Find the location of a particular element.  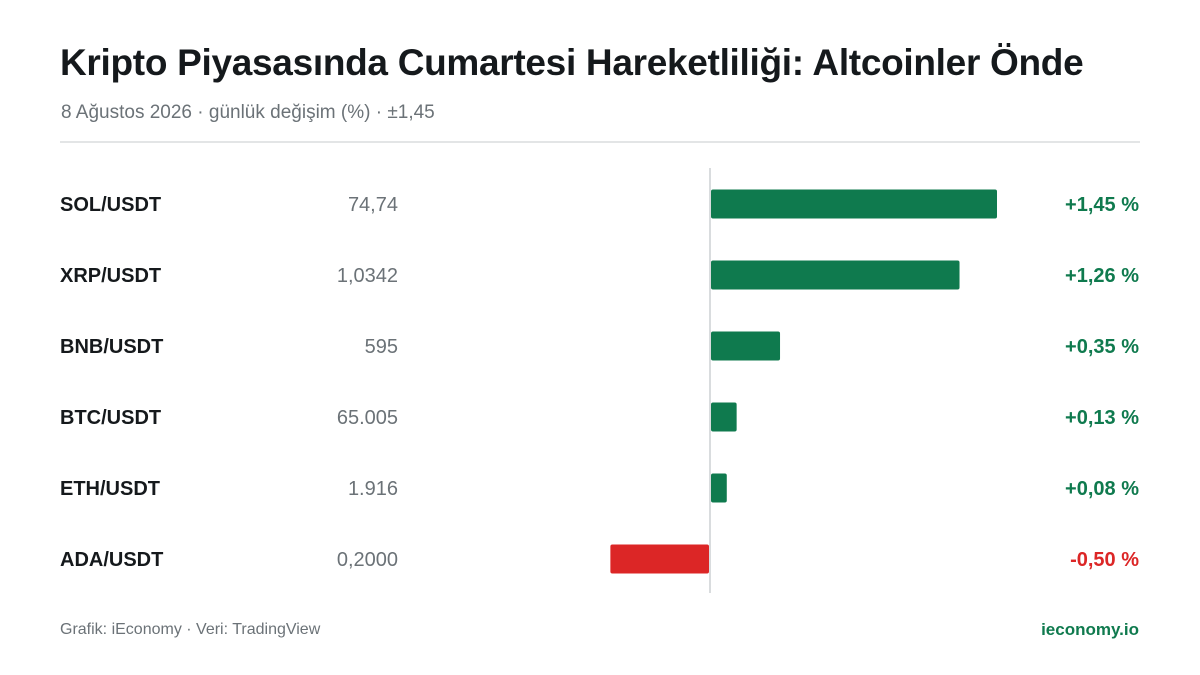

footer-brand: ieconomy.io is located at coordinates (1090, 629).